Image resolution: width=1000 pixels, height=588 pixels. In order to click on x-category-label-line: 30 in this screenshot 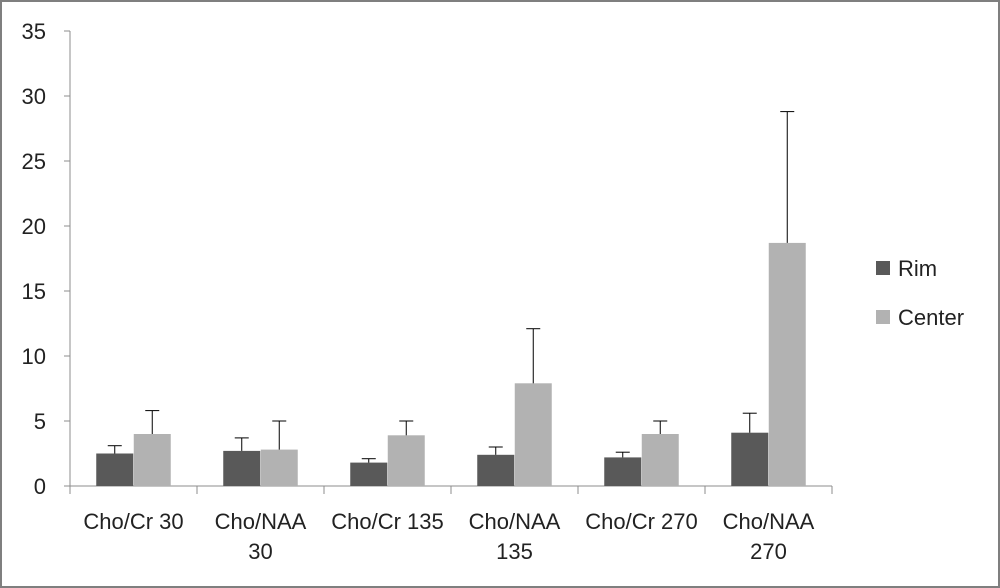, I will do `click(260, 551)`.